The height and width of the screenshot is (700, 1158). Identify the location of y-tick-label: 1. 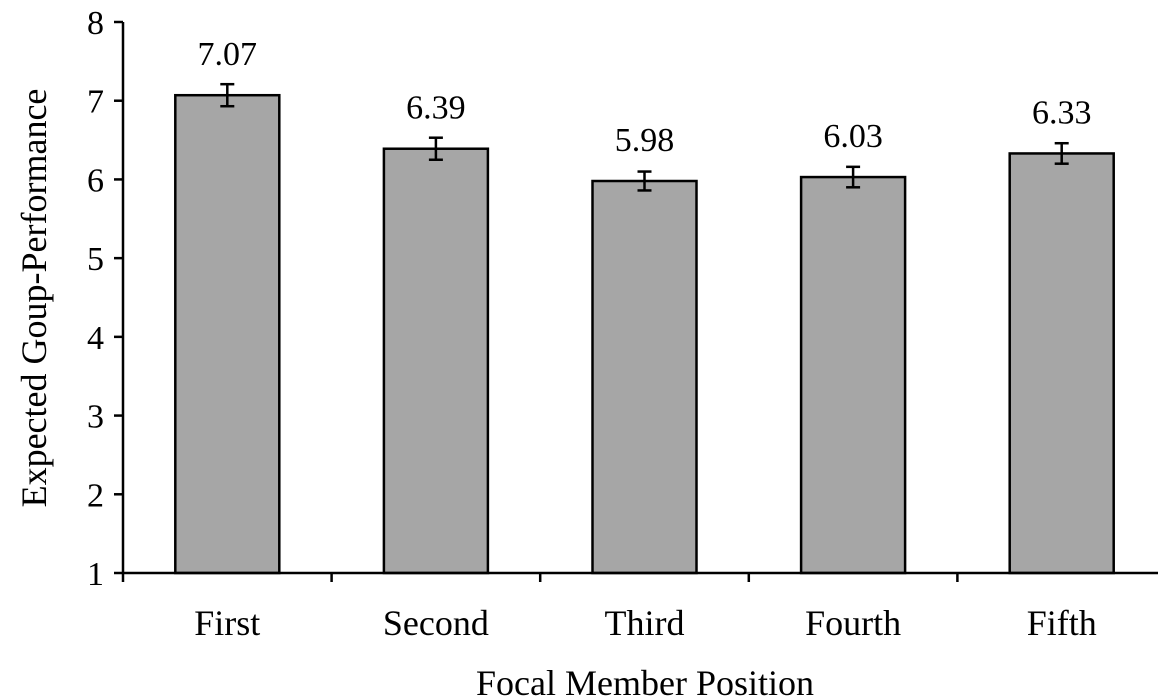
(95, 574).